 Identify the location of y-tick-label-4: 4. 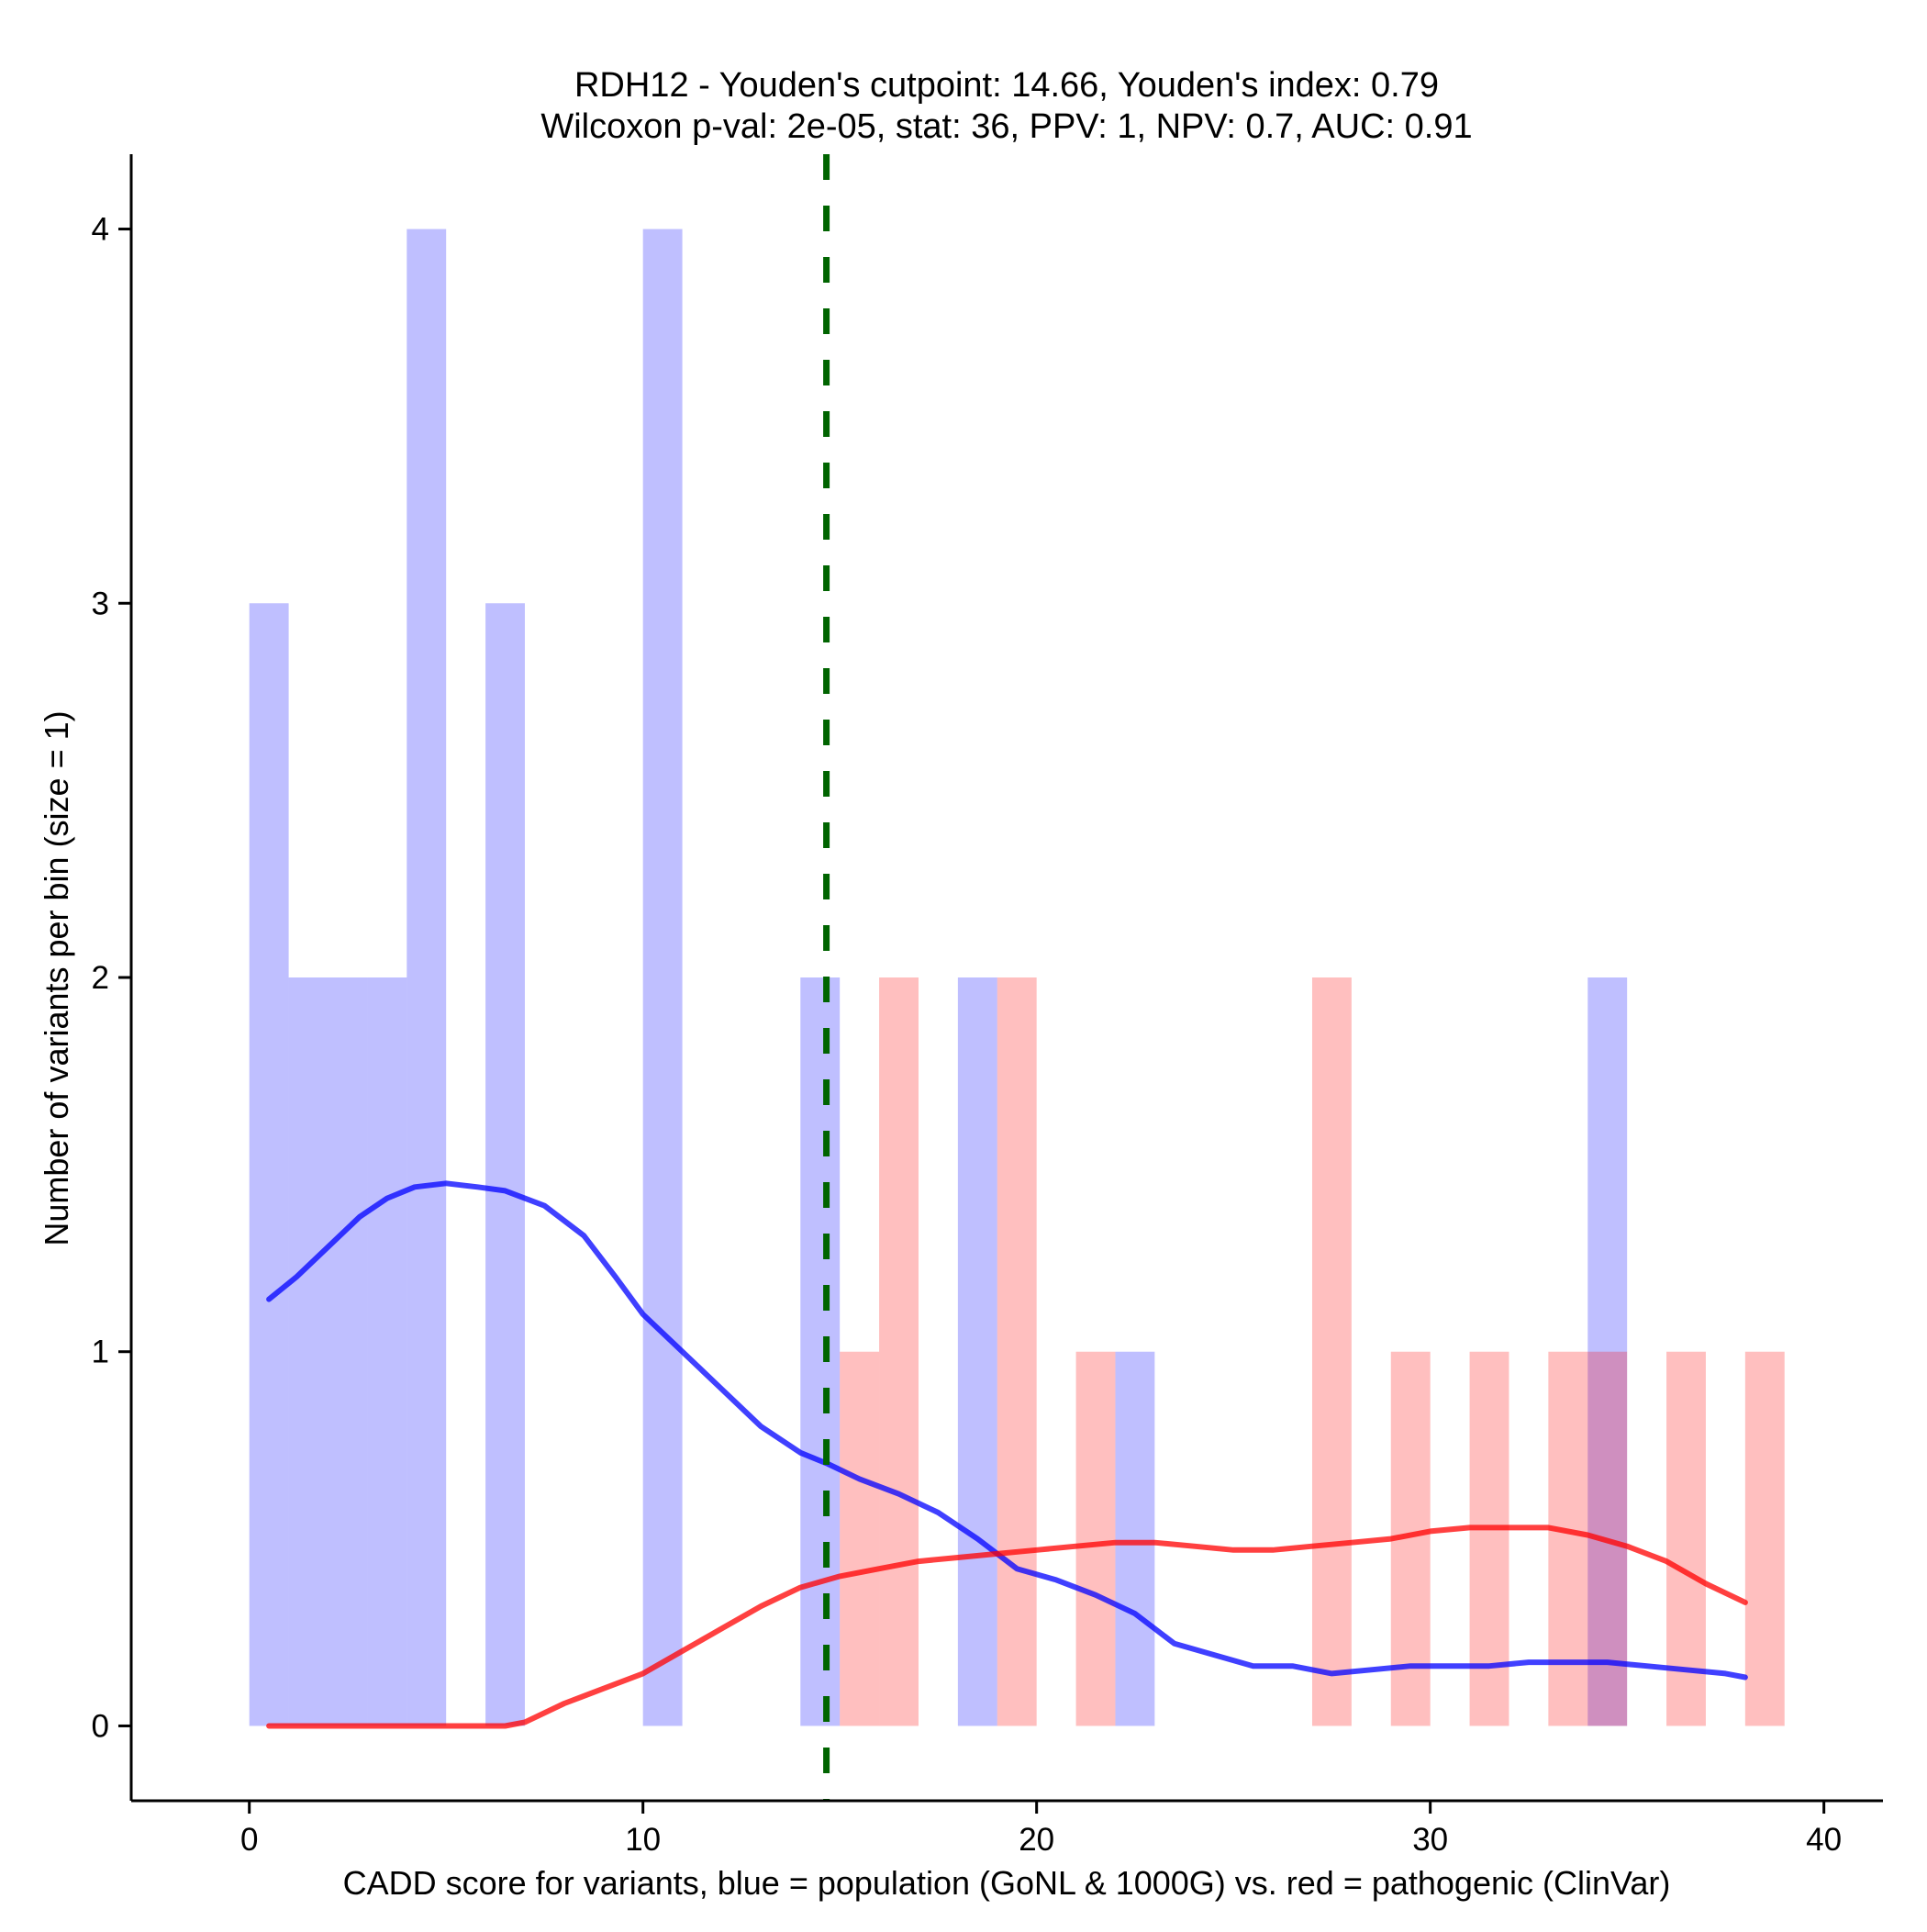
(100, 230).